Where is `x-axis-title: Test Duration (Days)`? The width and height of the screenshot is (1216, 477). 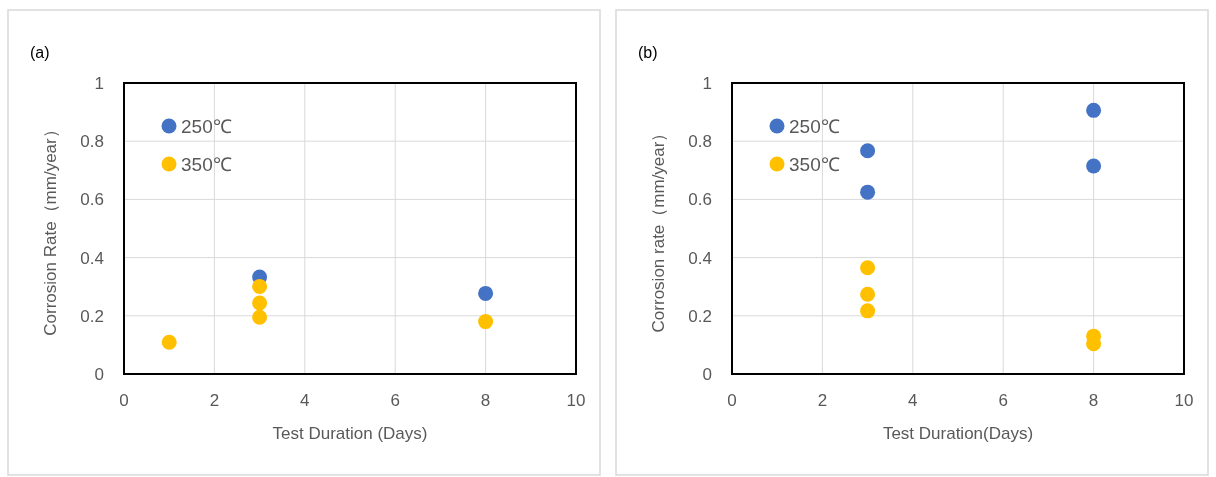
x-axis-title: Test Duration (Days) is located at coordinates (350, 433).